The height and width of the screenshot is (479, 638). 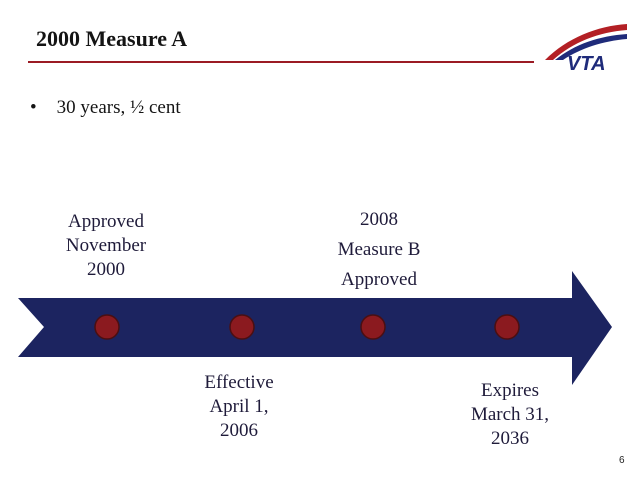 I want to click on event-line: April 1,, so click(x=239, y=406).